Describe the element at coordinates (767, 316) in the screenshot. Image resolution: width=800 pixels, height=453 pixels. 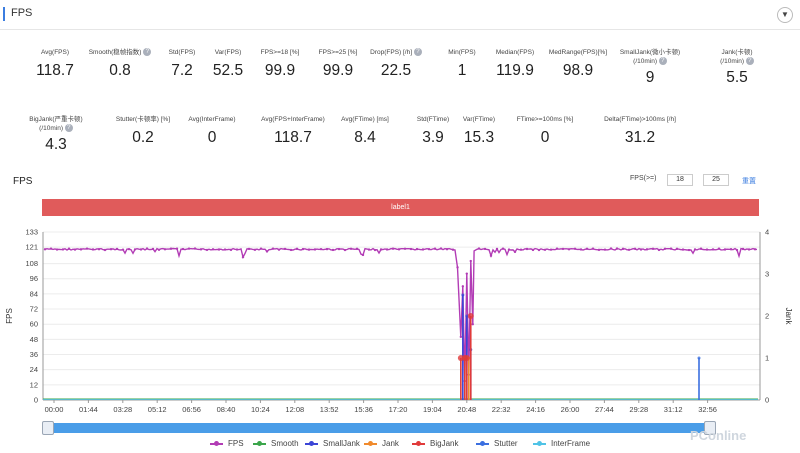
I see `y-right-tick-label: 2` at that location.